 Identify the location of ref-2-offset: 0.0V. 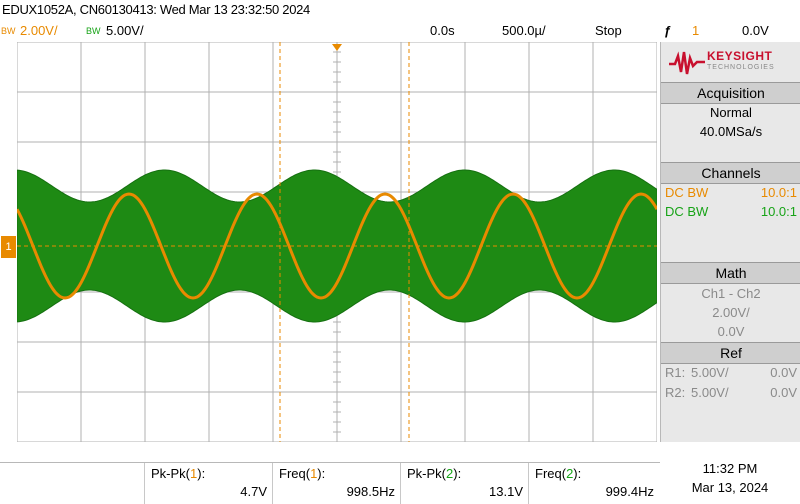
(783, 392).